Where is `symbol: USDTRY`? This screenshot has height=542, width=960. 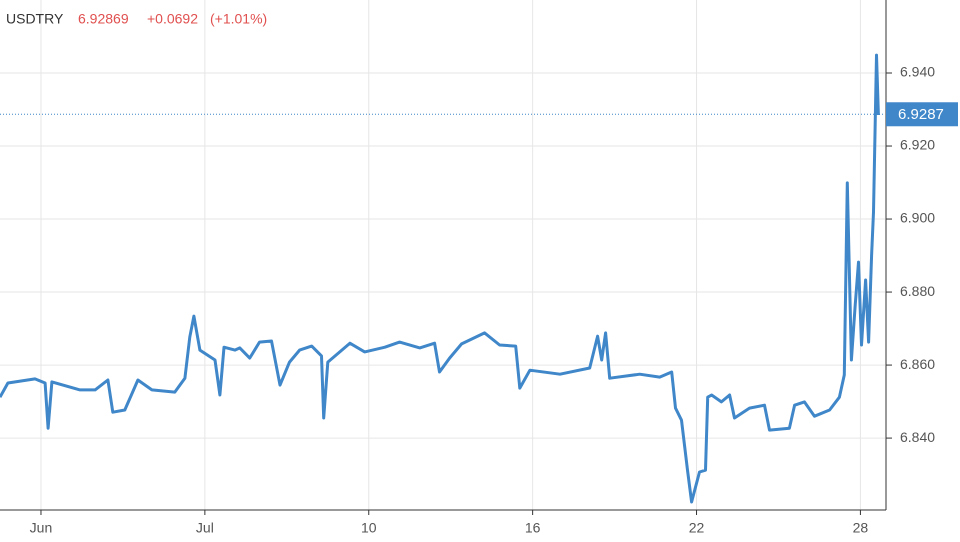 symbol: USDTRY is located at coordinates (35, 19).